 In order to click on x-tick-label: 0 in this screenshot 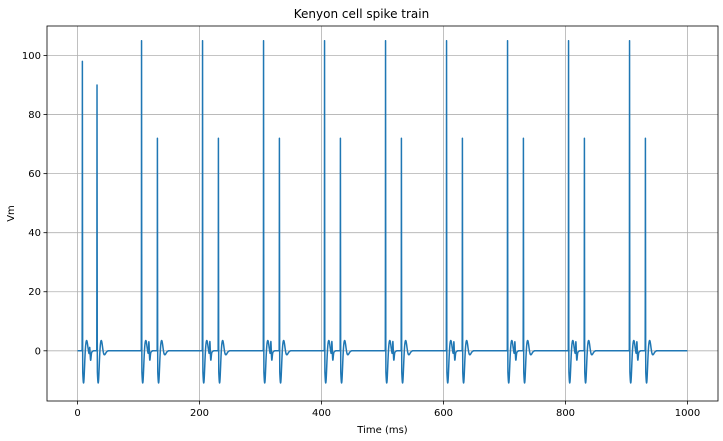, I will do `click(77, 413)`.